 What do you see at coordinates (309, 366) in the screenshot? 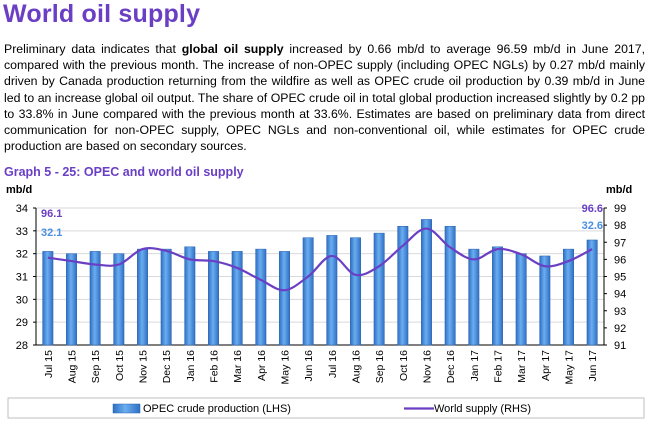
I see `x-tick-label: Jun 16` at bounding box center [309, 366].